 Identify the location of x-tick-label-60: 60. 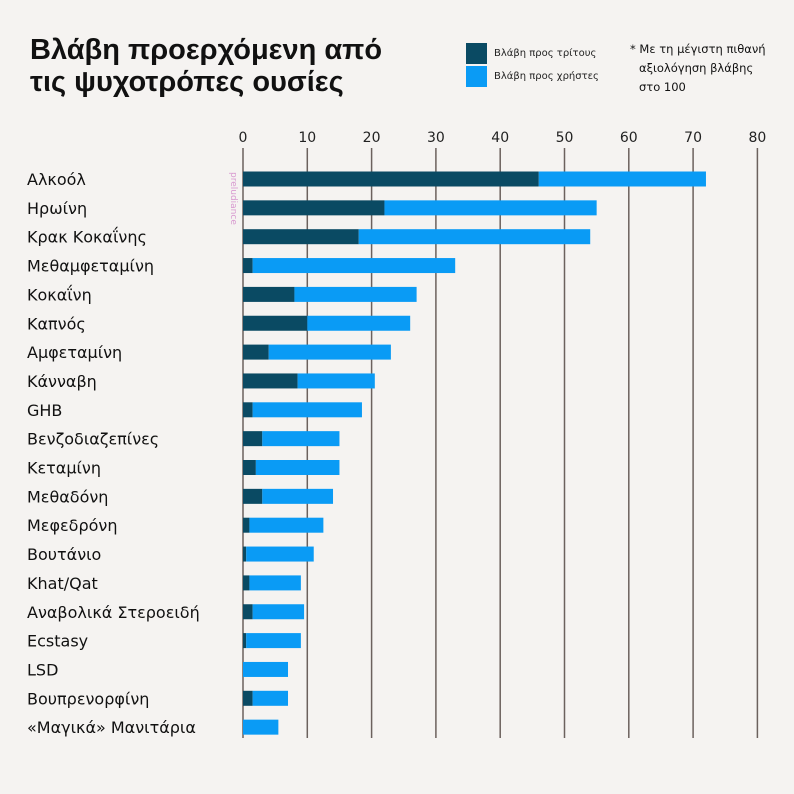
(629, 138).